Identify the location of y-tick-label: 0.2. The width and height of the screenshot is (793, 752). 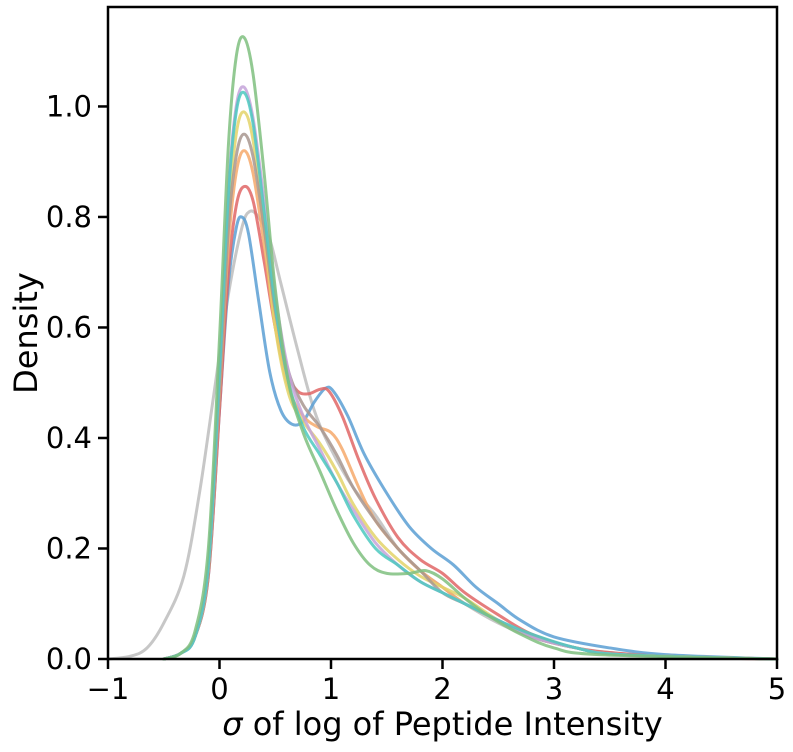
(69, 548).